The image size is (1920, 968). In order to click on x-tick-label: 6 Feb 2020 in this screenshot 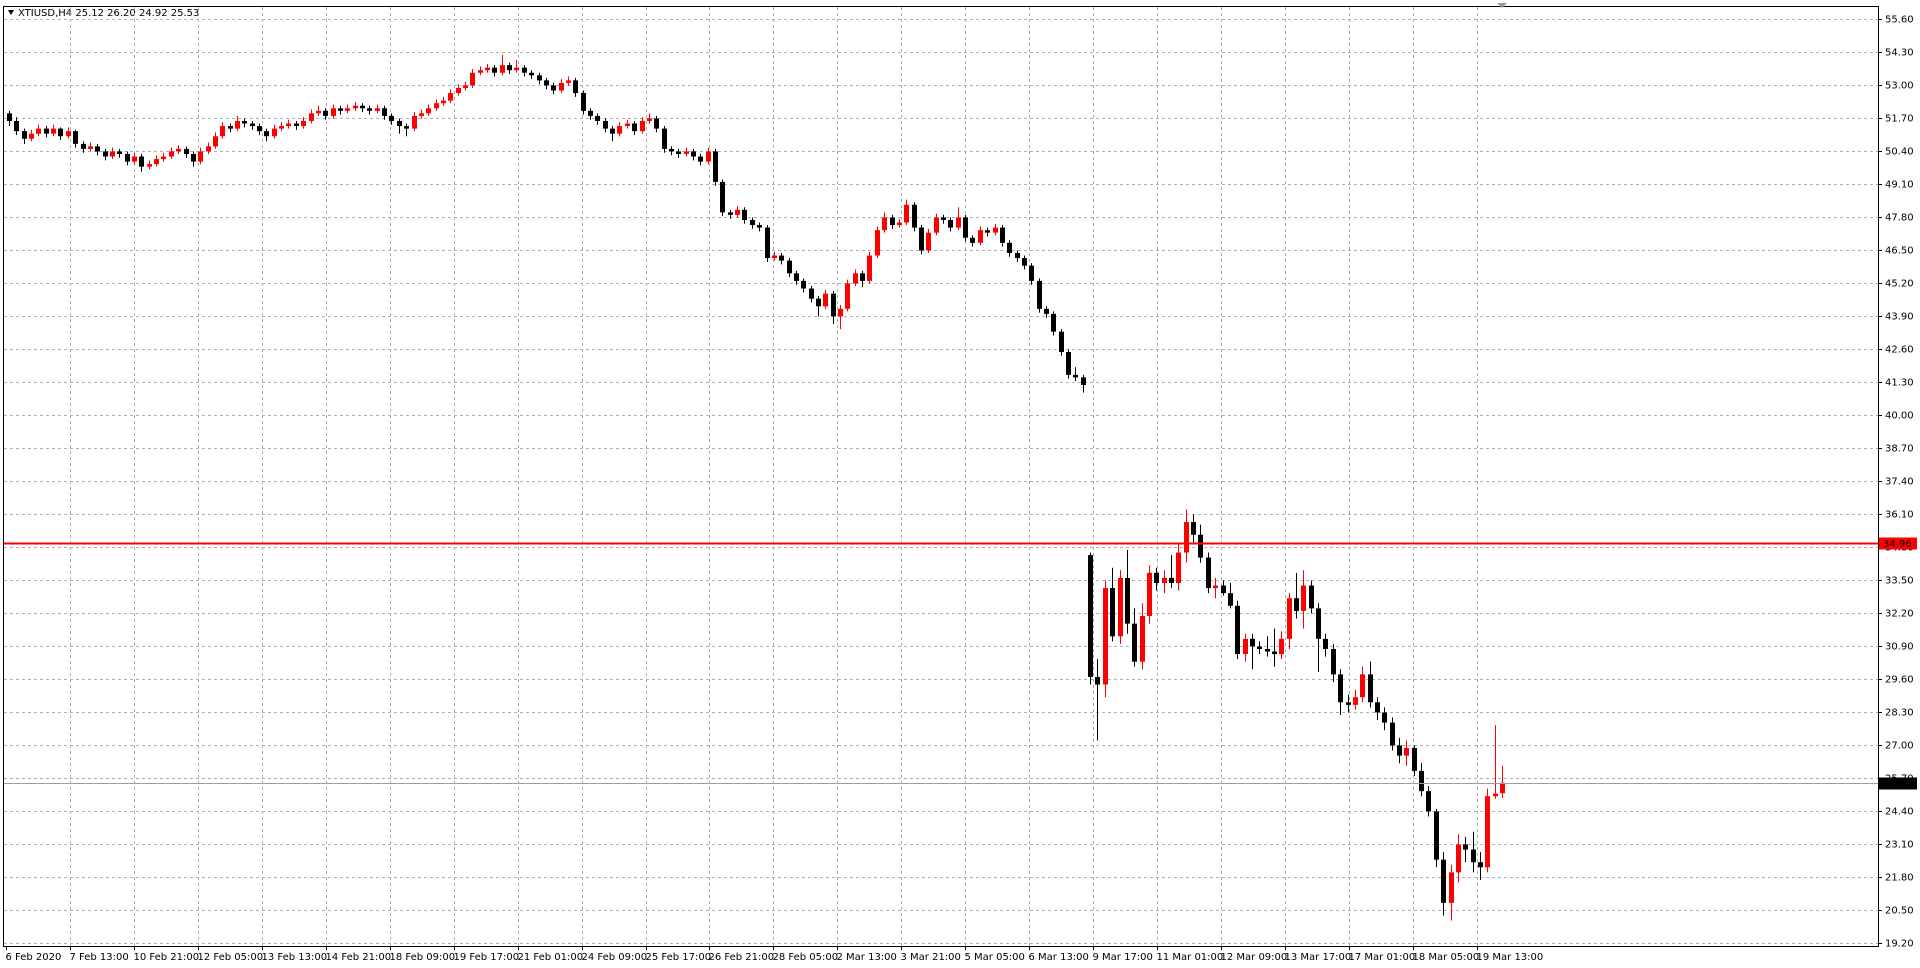, I will do `click(34, 957)`.